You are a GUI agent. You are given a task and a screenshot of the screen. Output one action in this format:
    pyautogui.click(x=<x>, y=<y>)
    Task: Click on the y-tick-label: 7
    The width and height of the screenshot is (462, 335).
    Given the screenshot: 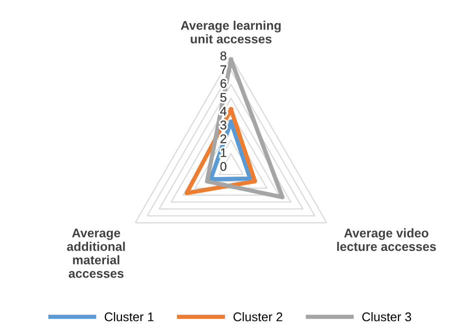 What is the action you would take?
    pyautogui.click(x=223, y=69)
    